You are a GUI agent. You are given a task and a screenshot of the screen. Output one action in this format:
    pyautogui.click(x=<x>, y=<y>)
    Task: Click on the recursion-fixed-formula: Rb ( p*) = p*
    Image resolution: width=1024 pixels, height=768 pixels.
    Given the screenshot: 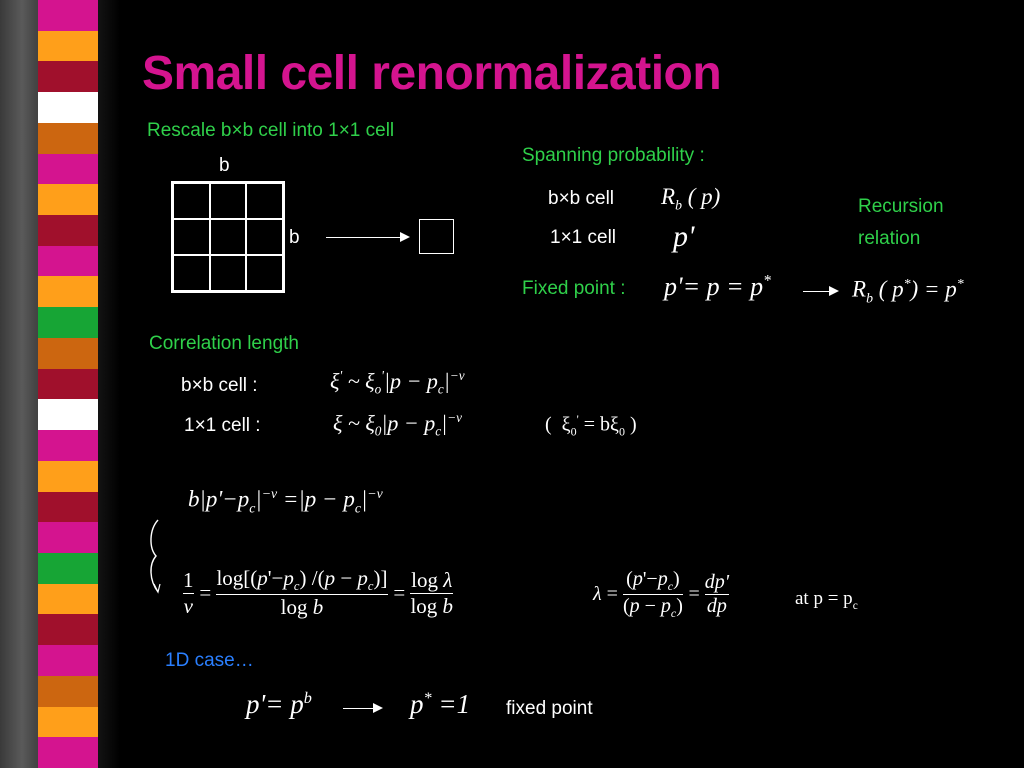 What is the action you would take?
    pyautogui.click(x=908, y=291)
    